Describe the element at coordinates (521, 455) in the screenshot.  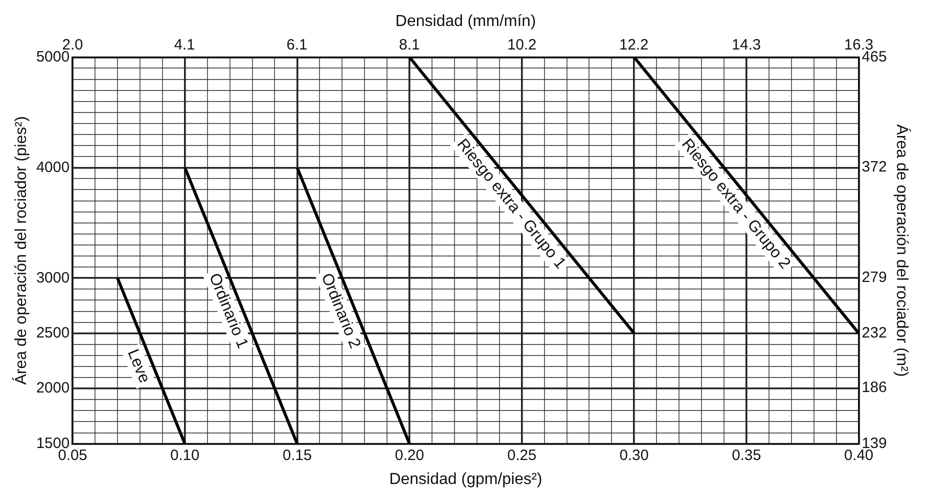
I see `x-tick-label: 0.25` at that location.